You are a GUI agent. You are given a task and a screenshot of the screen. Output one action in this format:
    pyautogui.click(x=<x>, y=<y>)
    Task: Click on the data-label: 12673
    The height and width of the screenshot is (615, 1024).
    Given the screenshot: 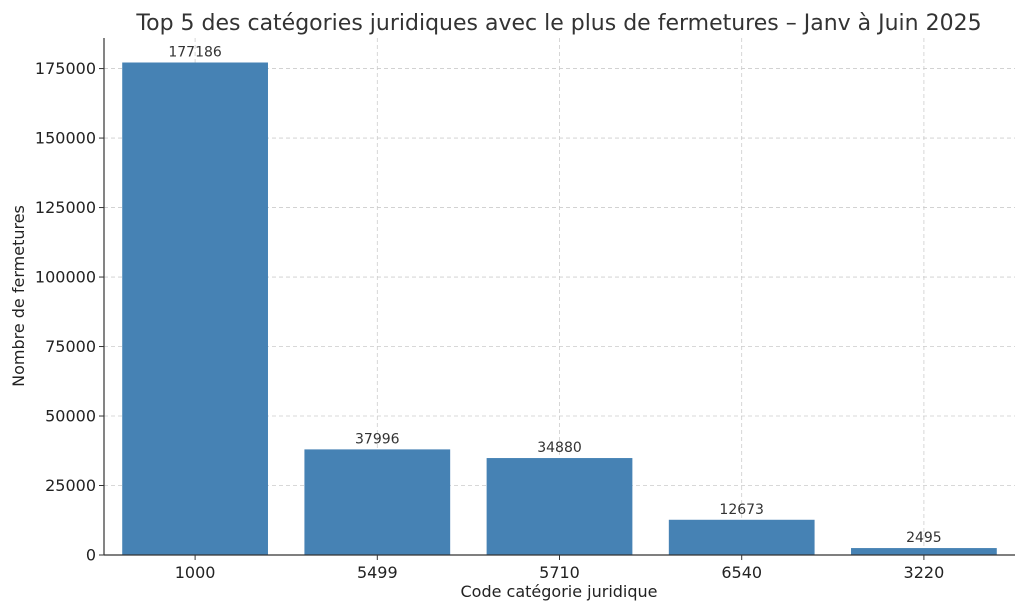 What is the action you would take?
    pyautogui.click(x=741, y=510)
    